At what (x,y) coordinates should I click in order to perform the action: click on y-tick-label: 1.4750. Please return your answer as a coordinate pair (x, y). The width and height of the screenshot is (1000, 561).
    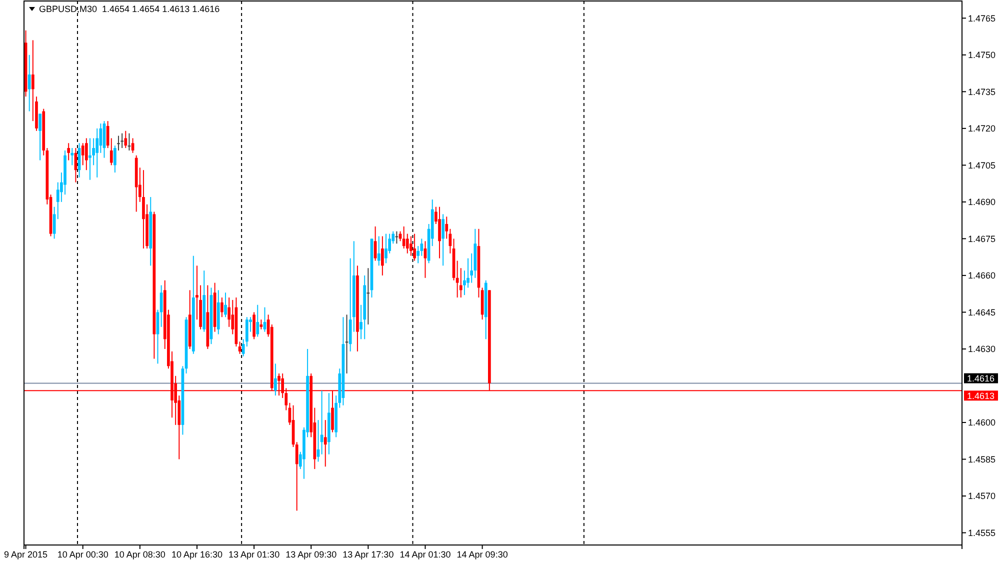
    Looking at the image, I should click on (982, 55).